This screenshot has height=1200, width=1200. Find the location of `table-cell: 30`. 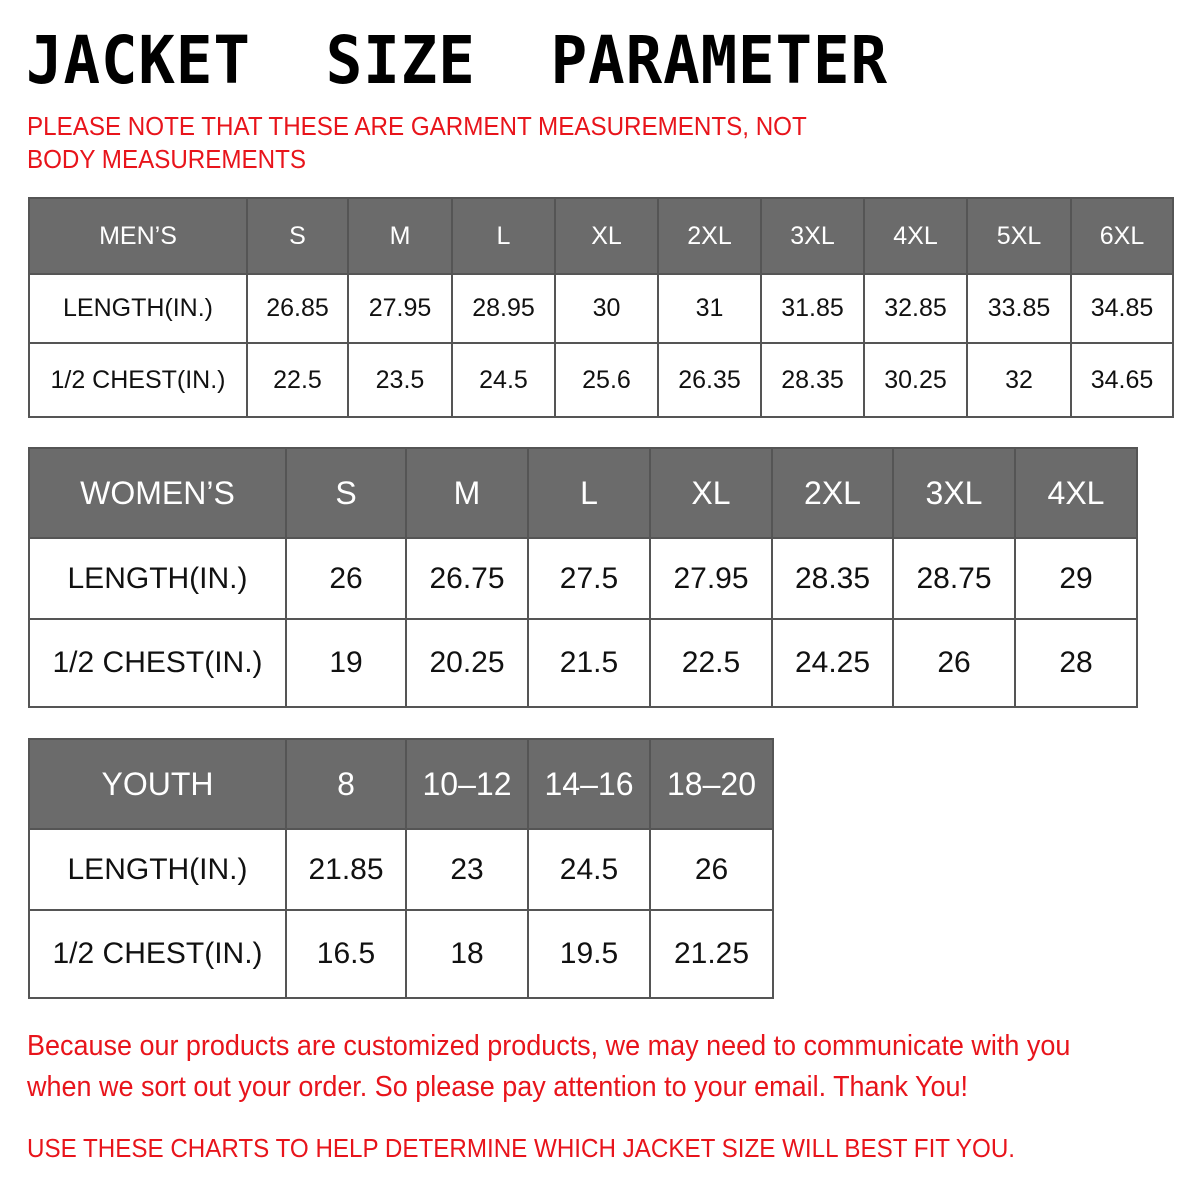

table-cell: 30 is located at coordinates (606, 308).